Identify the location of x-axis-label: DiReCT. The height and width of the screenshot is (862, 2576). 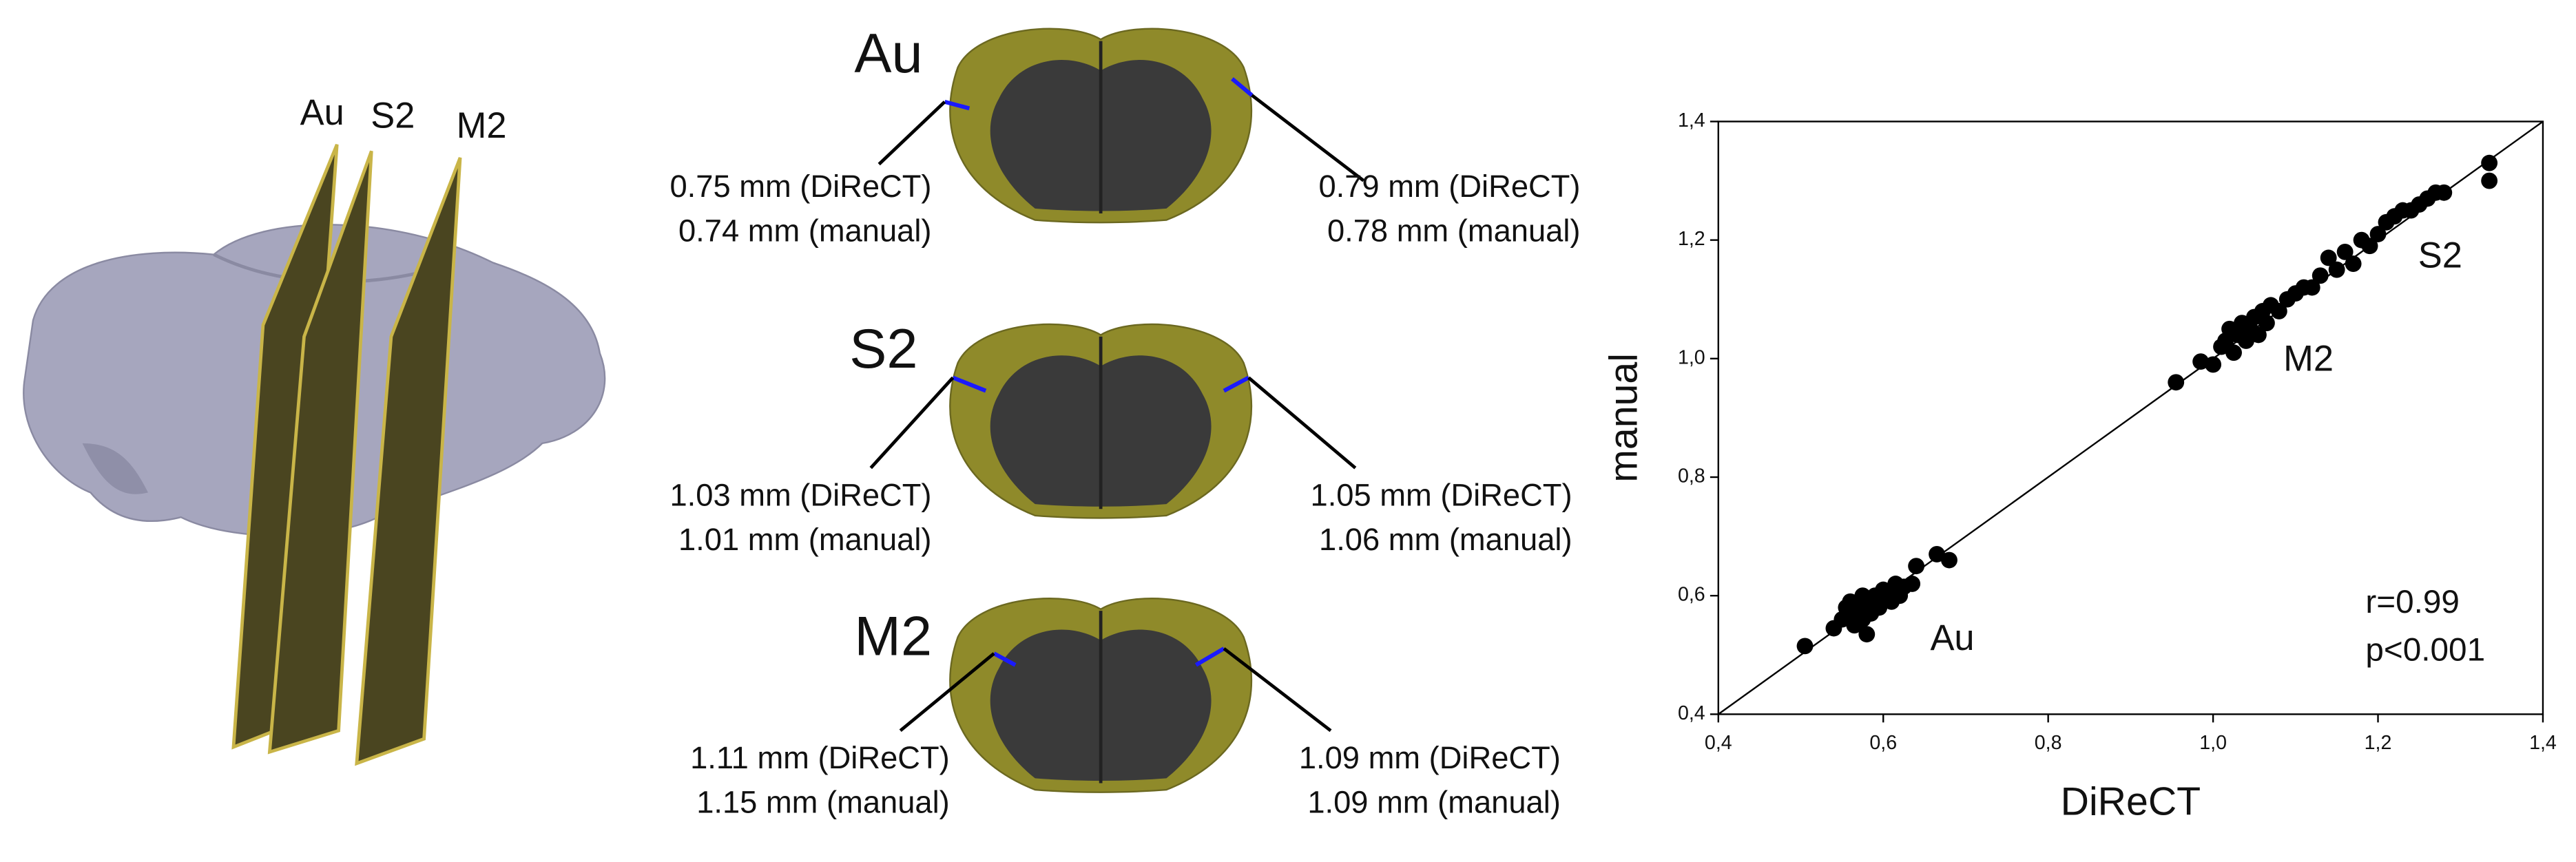
(2131, 802).